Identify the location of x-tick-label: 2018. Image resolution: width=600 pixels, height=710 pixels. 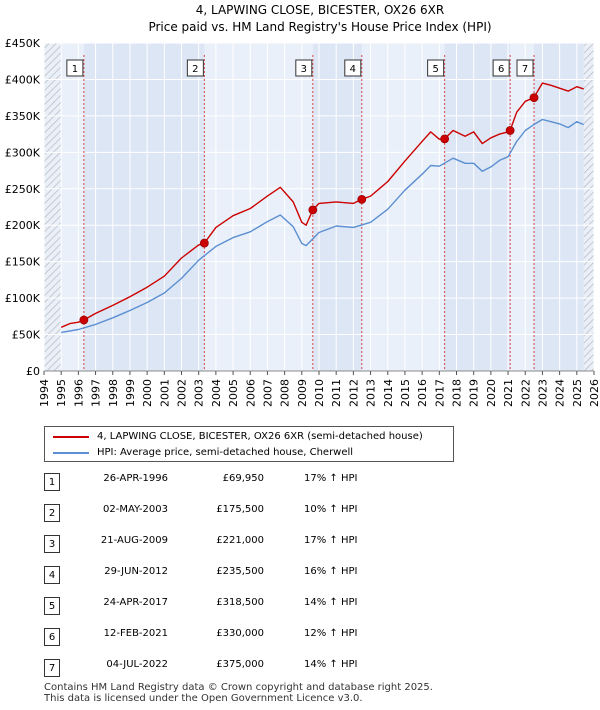
(457, 393).